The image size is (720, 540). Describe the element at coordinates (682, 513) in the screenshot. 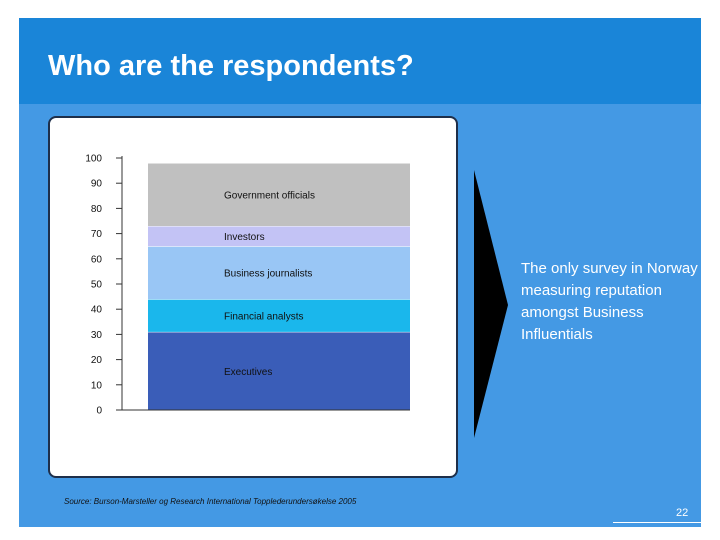

I see `page-number: 22` at that location.